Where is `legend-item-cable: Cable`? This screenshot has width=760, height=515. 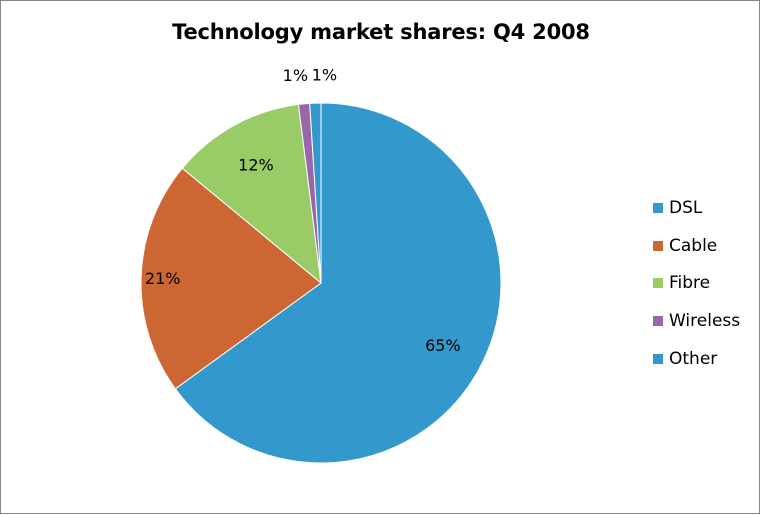
legend-item-cable: Cable is located at coordinates (696, 255).